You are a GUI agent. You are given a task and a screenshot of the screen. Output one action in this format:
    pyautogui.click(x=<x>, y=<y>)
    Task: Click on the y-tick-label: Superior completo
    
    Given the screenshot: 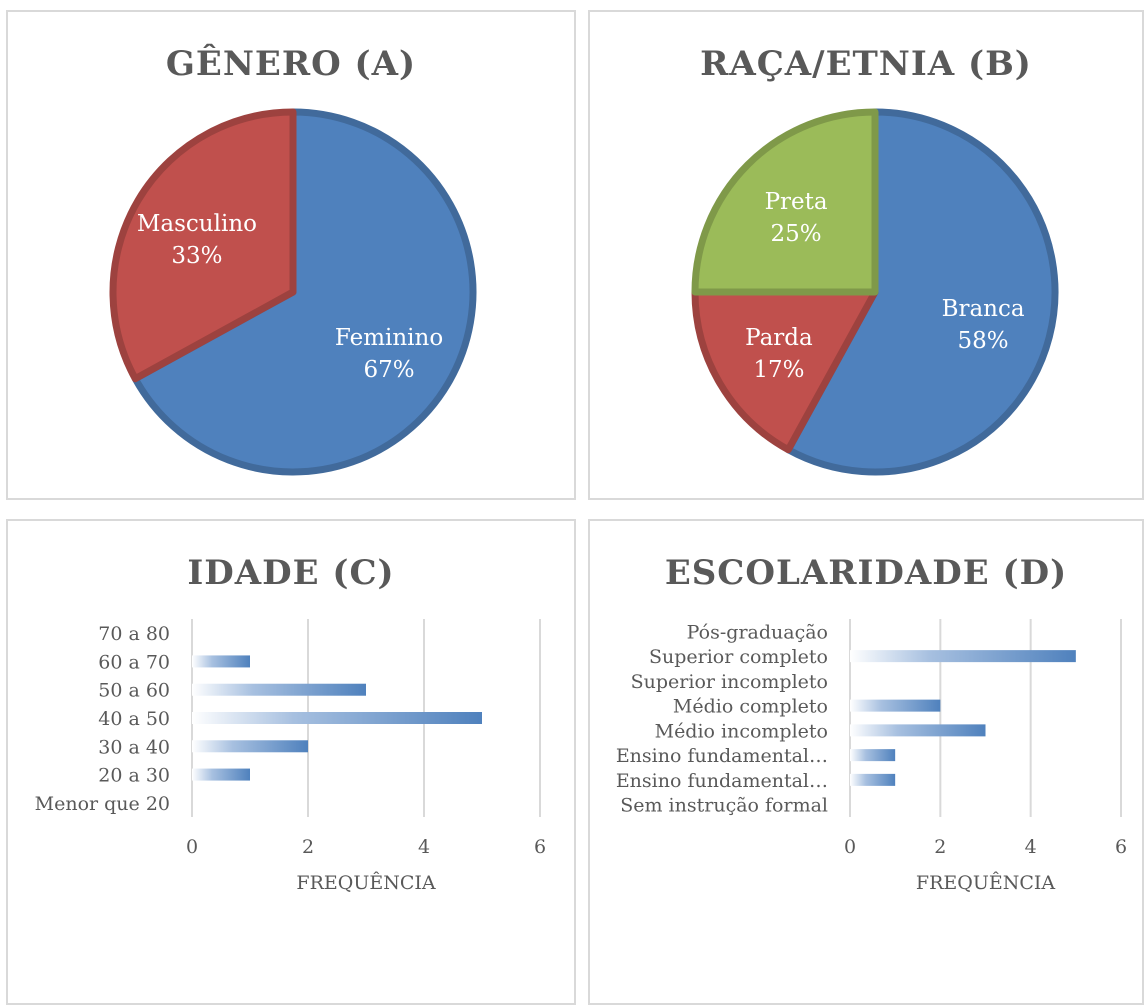 What is the action you would take?
    pyautogui.click(x=738, y=657)
    